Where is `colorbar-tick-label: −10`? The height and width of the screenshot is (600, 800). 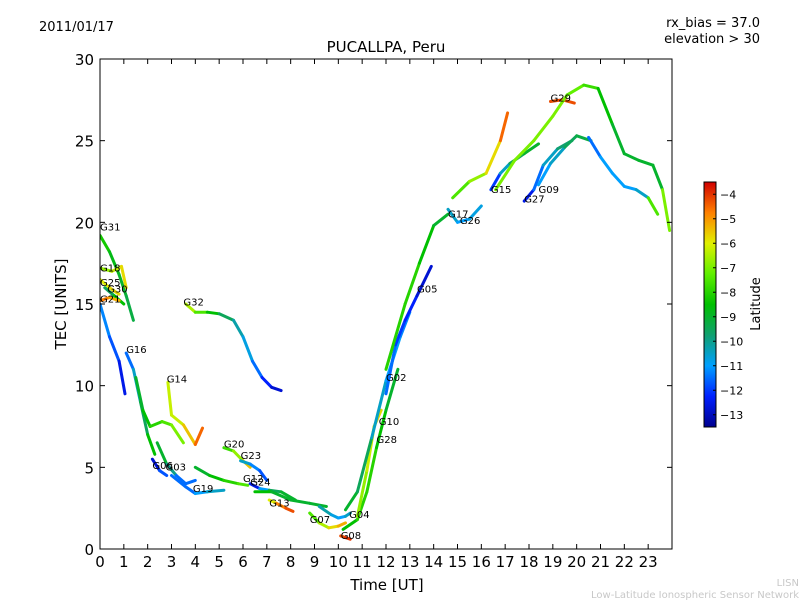
colorbar-tick-label: −10 is located at coordinates (731, 341).